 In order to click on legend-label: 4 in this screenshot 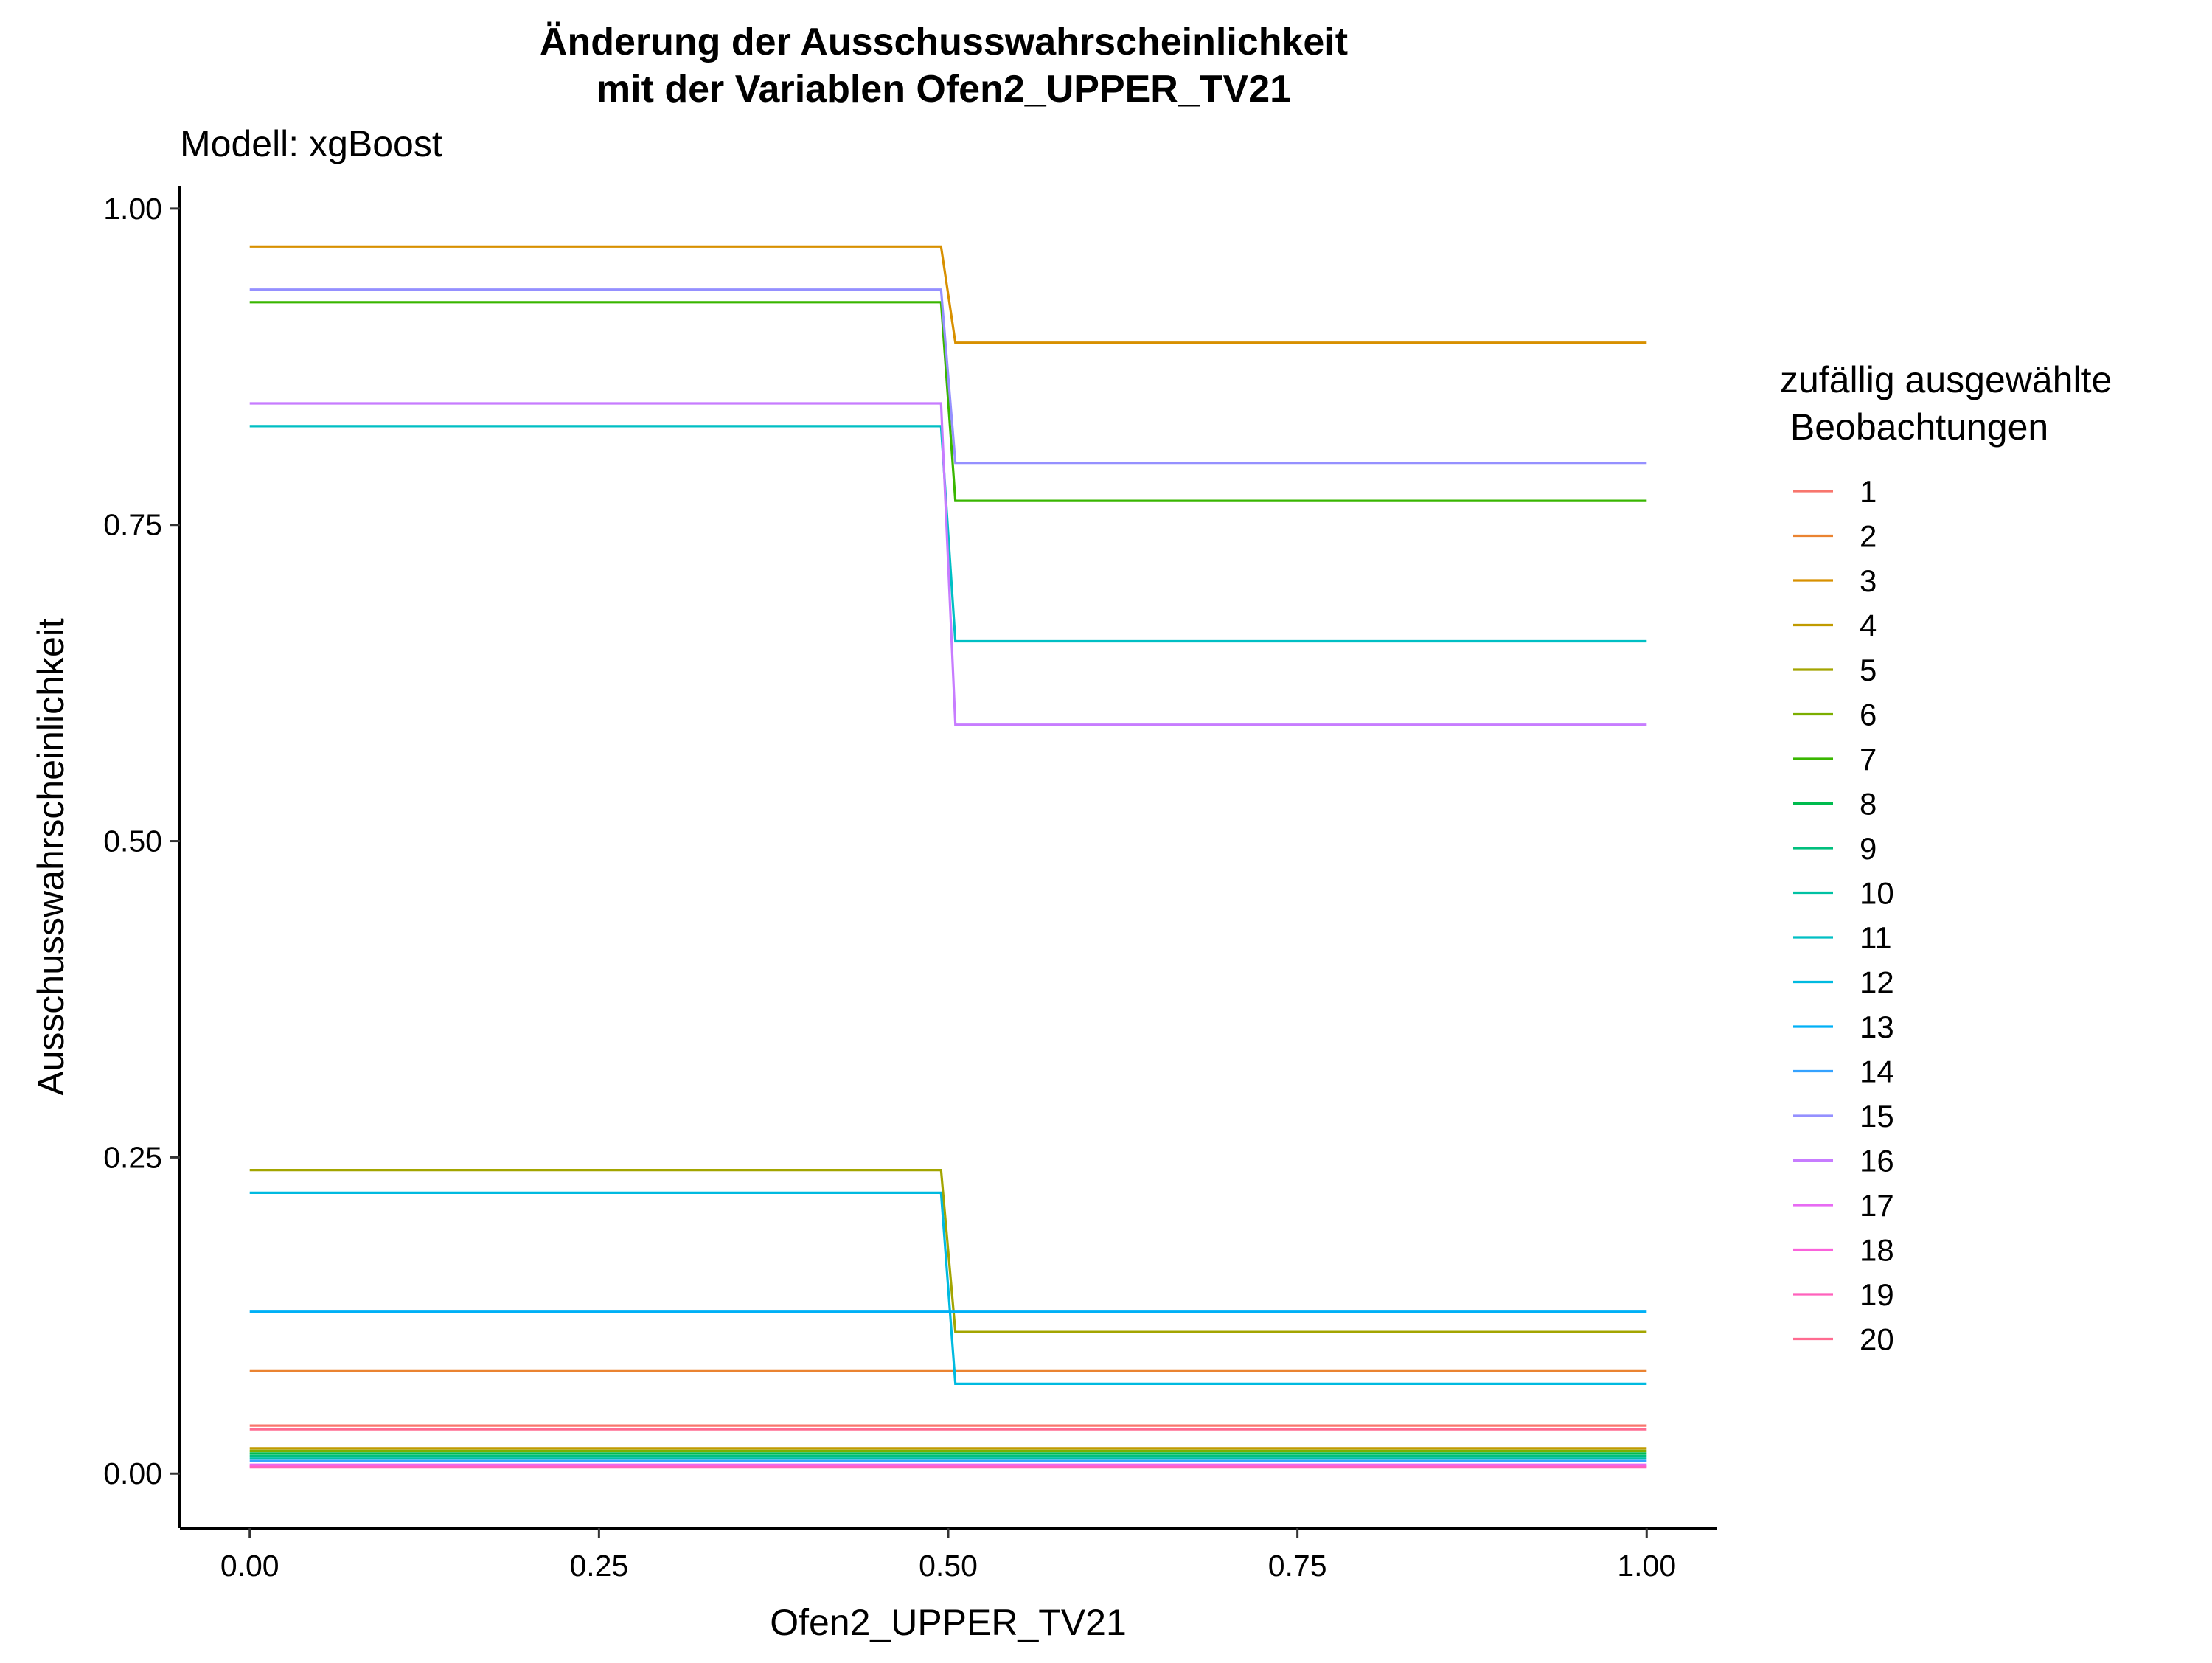, I will do `click(1868, 625)`.